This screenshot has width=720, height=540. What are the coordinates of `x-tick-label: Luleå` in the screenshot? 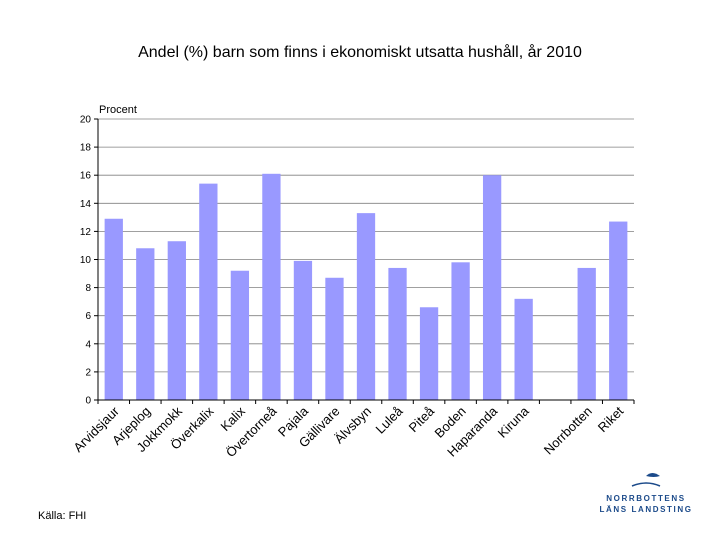 It's located at (390, 420).